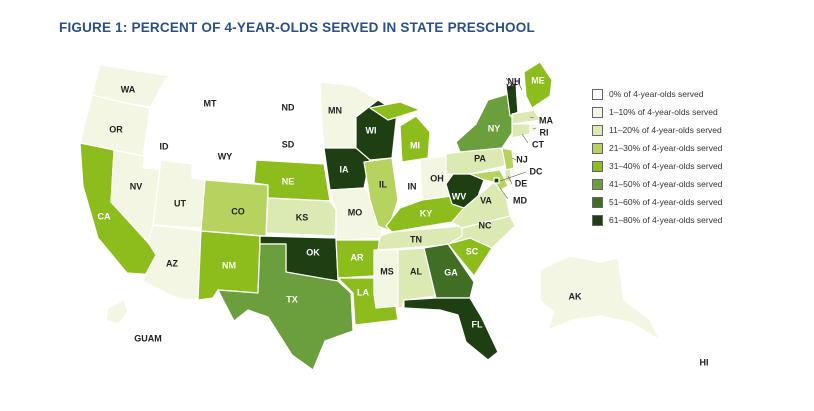 The height and width of the screenshot is (411, 814). Describe the element at coordinates (666, 220) in the screenshot. I see `legend-label: 61–80% of 4-year-olds served` at that location.